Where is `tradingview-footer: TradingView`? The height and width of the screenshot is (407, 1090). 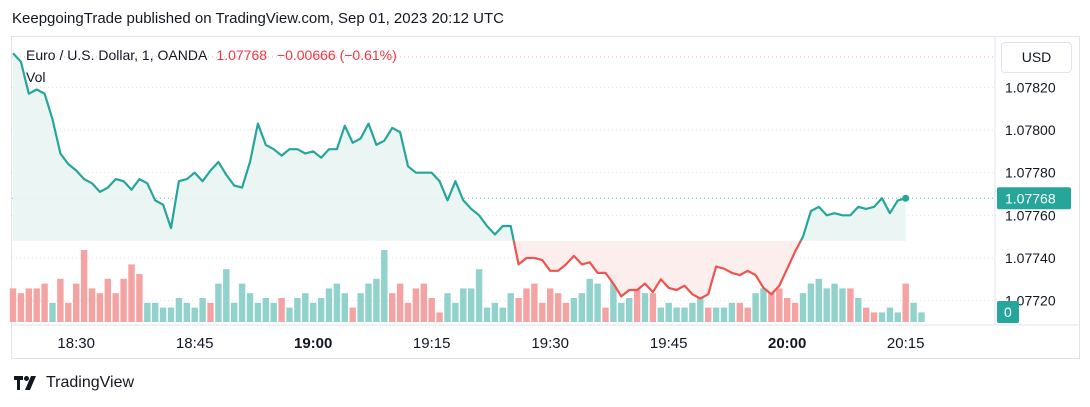 tradingview-footer: TradingView is located at coordinates (74, 383).